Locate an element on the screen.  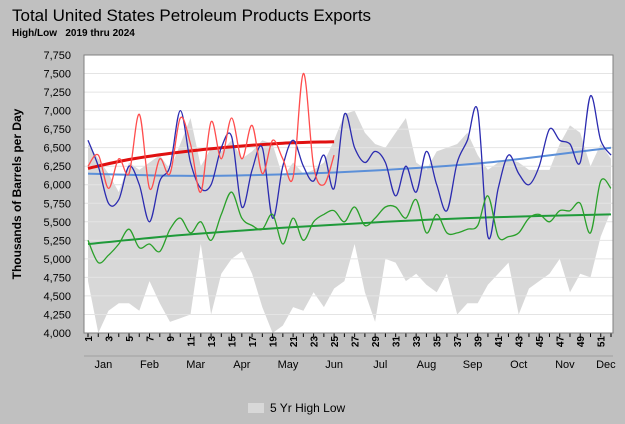
month-label: Jan is located at coordinates (104, 365).